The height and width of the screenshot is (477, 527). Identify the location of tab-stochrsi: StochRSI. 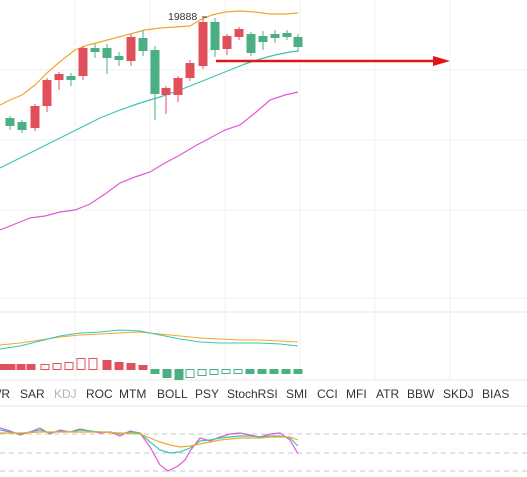
(252, 394).